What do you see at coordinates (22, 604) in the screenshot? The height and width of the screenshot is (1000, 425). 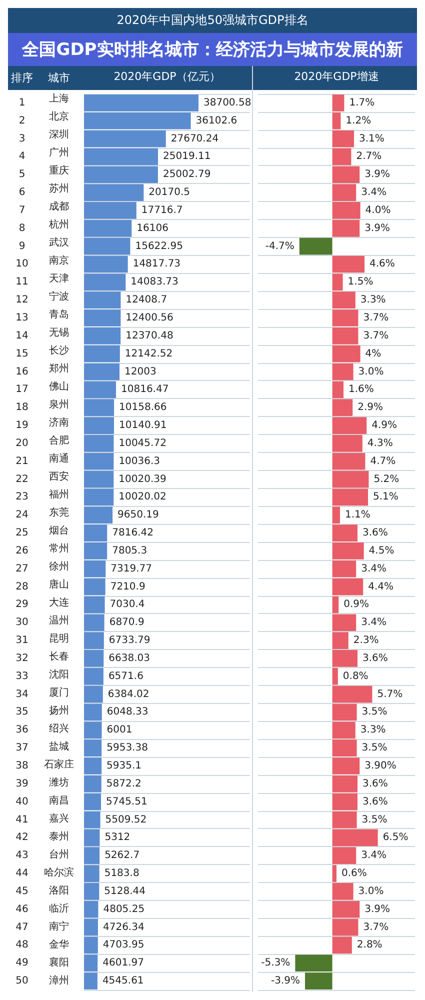 I see `y-tick-label: 29` at bounding box center [22, 604].